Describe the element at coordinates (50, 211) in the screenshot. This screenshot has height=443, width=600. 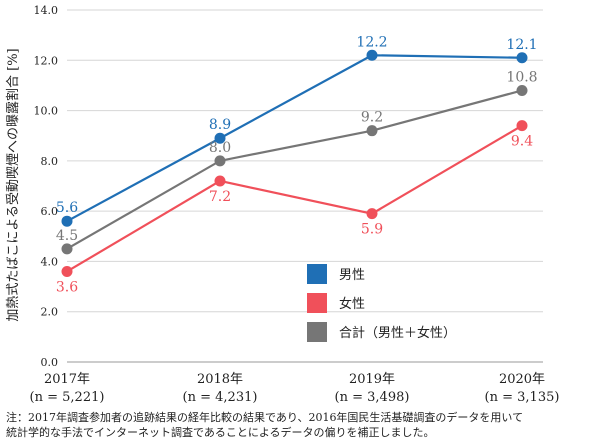
I see `y-tick-label: 6.0` at that location.